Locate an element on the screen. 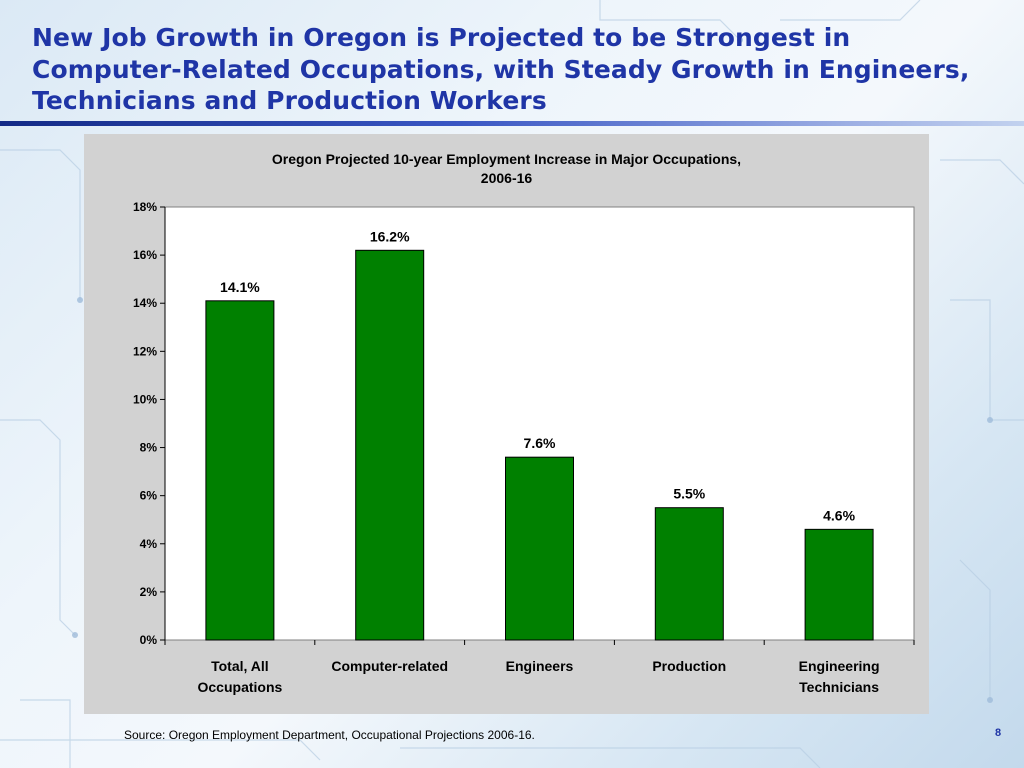  y-tick-label: 10% is located at coordinates (145, 399).